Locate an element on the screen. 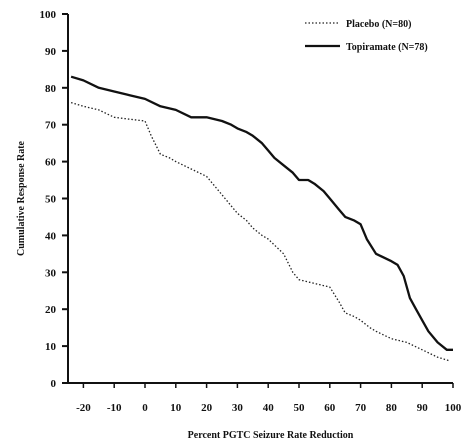 This screenshot has width=465, height=445. x-tick-label: 80 is located at coordinates (392, 408).